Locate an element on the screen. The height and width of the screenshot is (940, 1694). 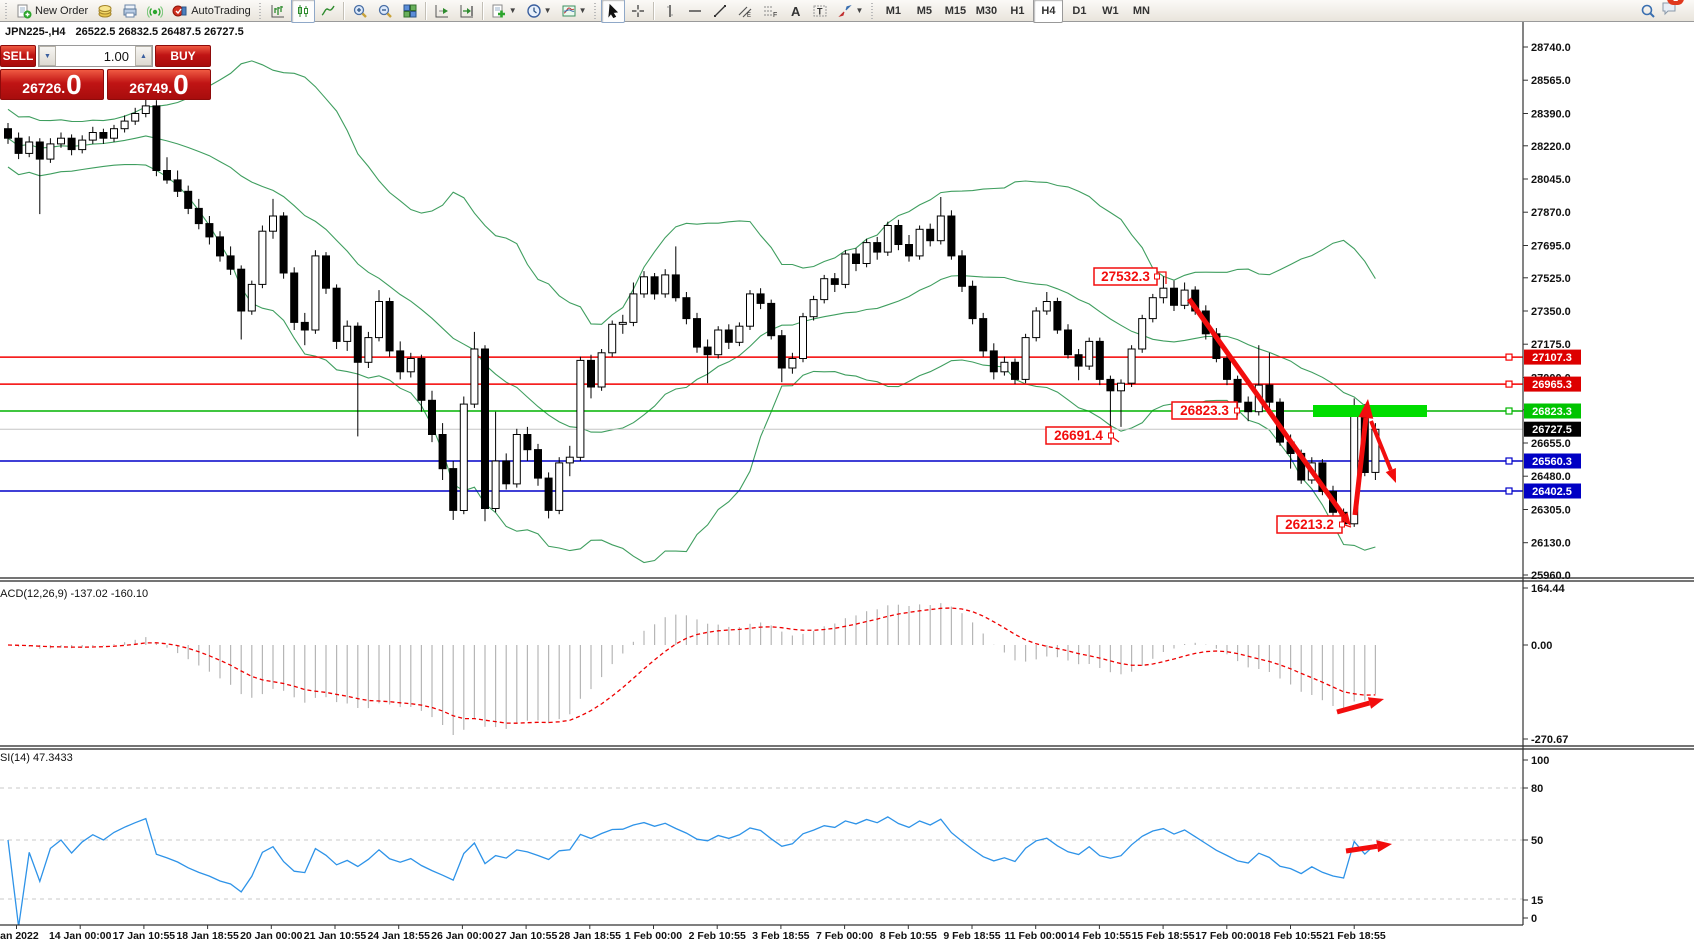
buy-price: 26749 . 0 is located at coordinates (159, 84).